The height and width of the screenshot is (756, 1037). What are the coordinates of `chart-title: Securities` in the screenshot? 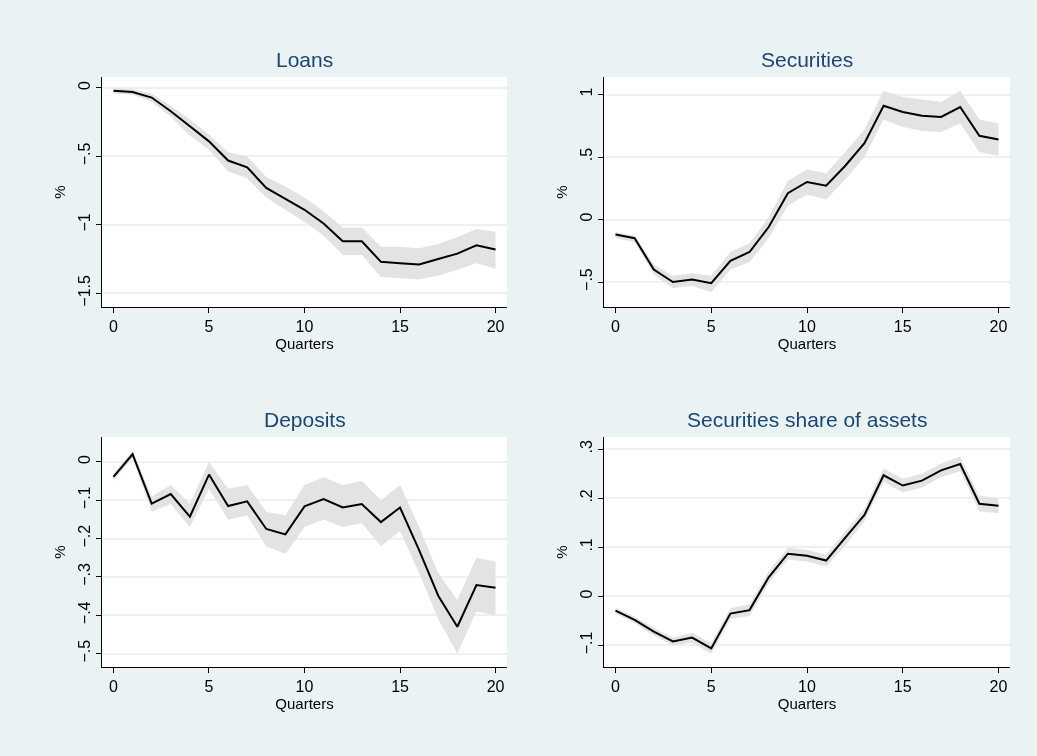 It's located at (807, 59).